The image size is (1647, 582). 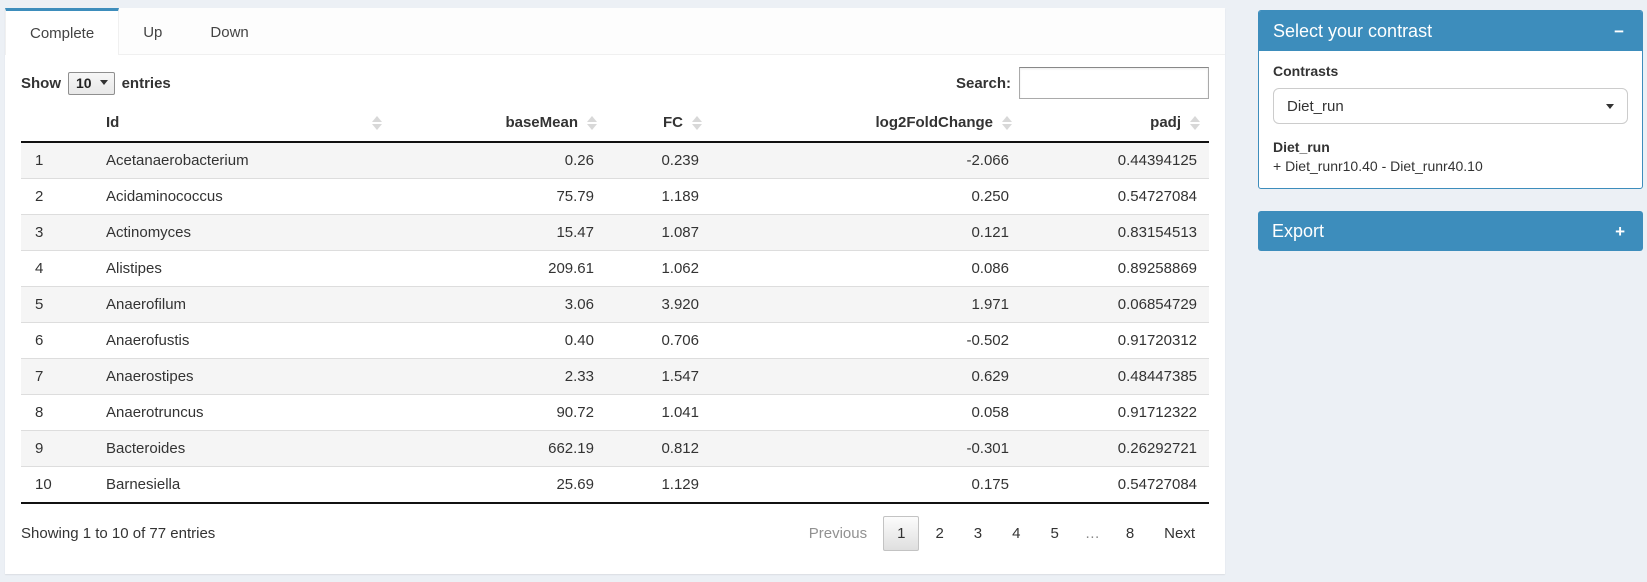 What do you see at coordinates (243, 376) in the screenshot?
I see `cell-Id: Anaerostipes` at bounding box center [243, 376].